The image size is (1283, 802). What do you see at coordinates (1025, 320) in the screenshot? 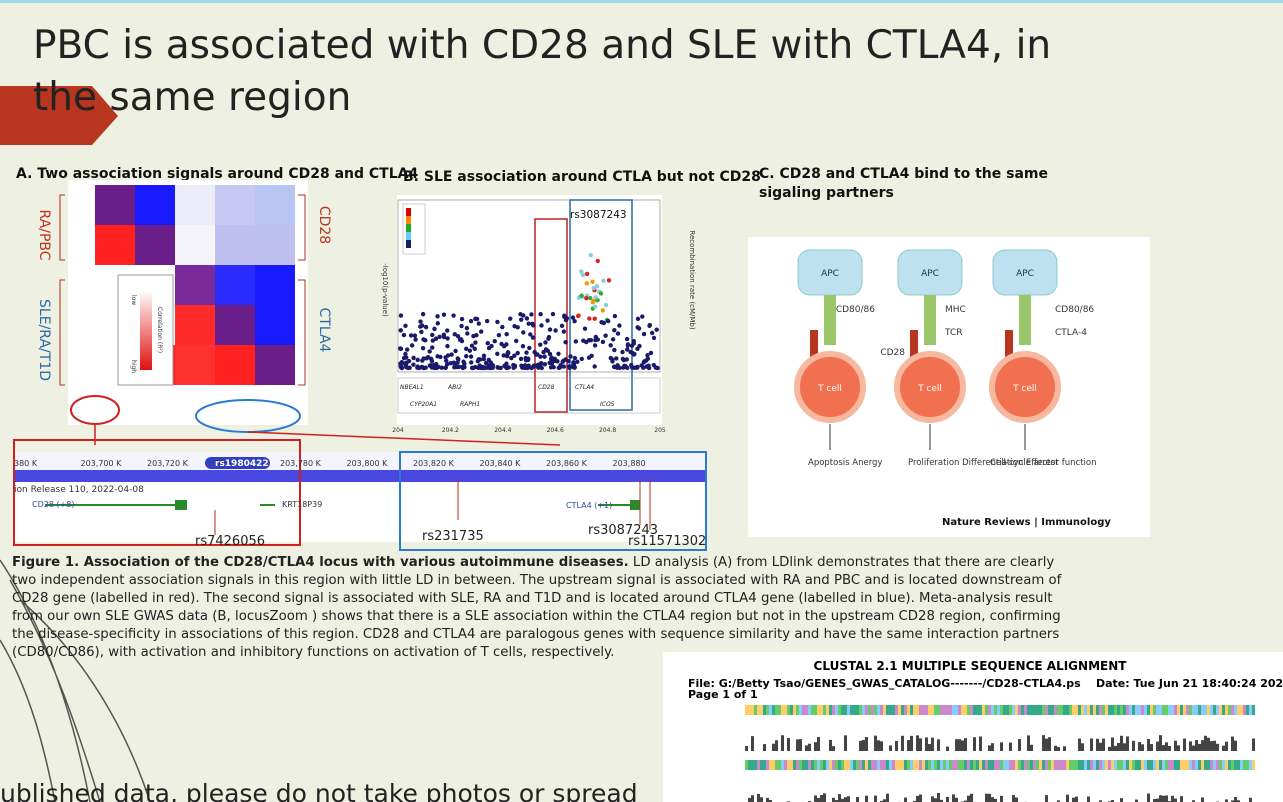
I see `receptor` at bounding box center [1025, 320].